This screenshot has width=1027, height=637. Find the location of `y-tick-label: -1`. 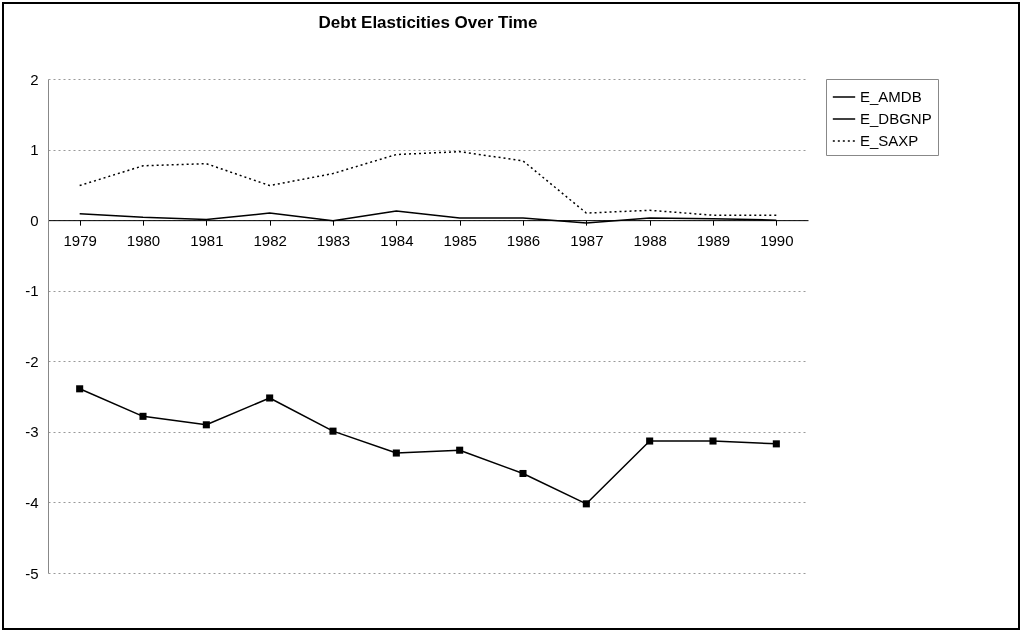

y-tick-label: -1 is located at coordinates (32, 291).